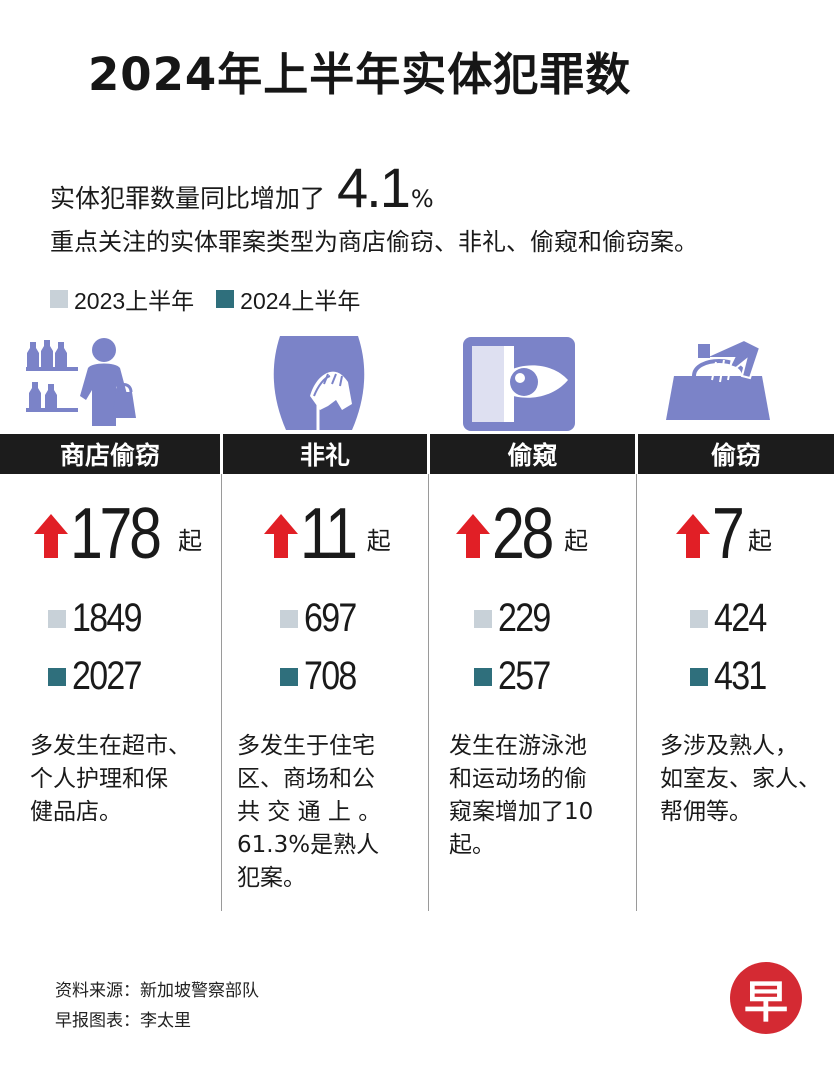 This screenshot has height=1070, width=834. Describe the element at coordinates (417, 454) in the screenshot. I see `category-header-bar` at that location.